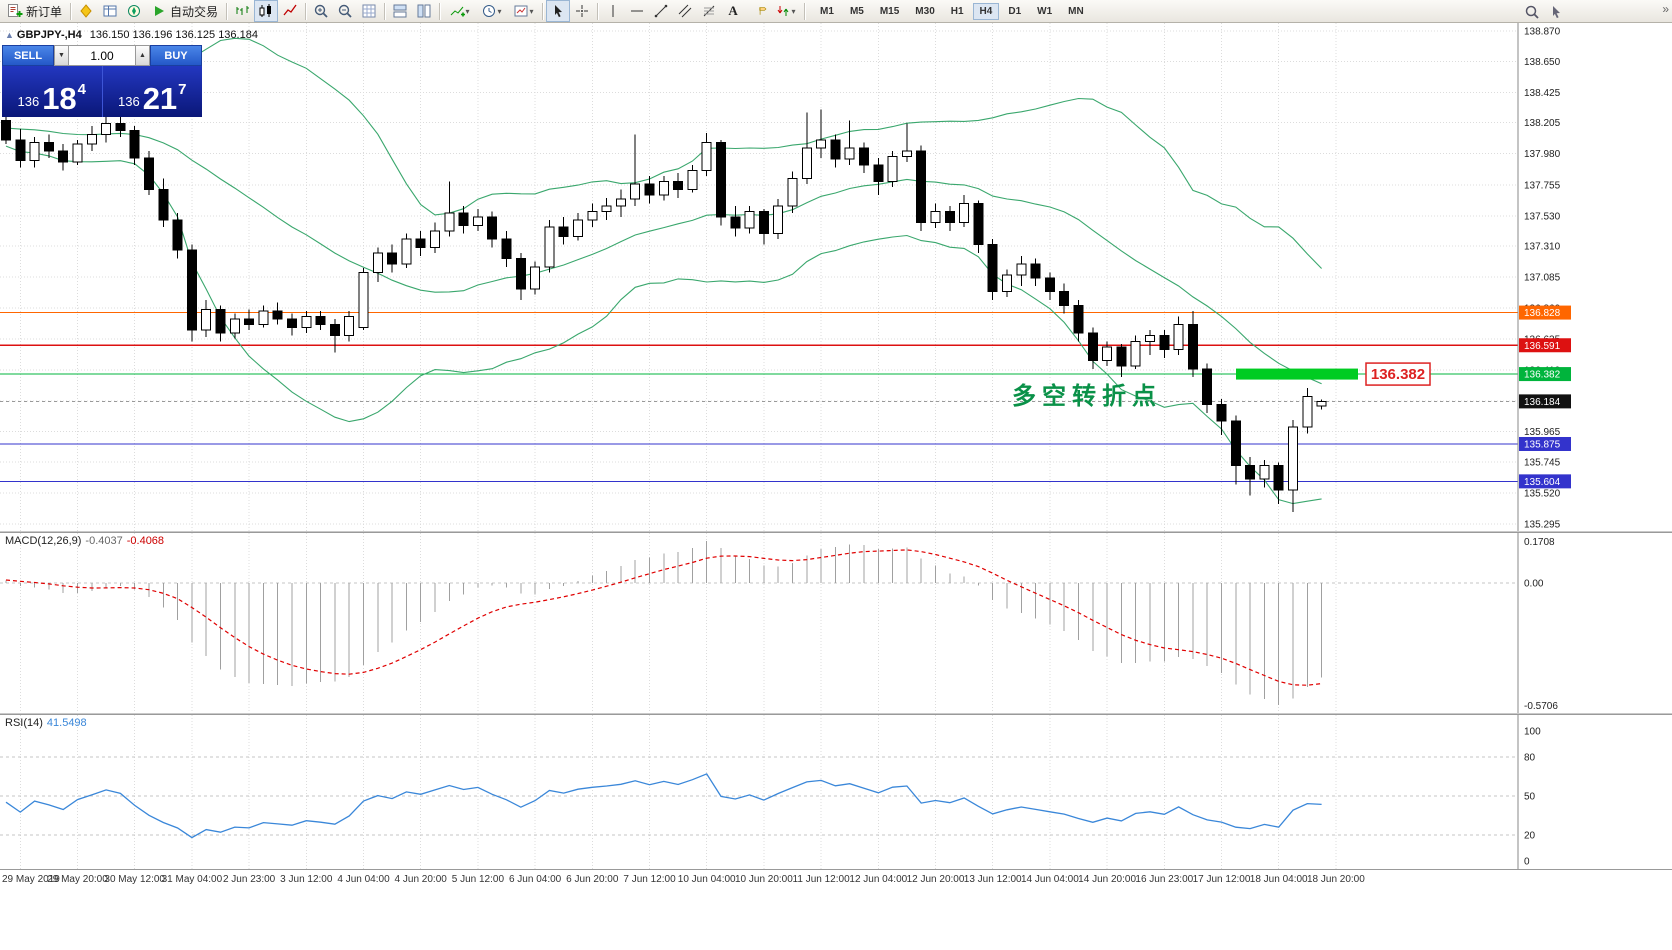 The height and width of the screenshot is (950, 1672). Describe the element at coordinates (706, 879) in the screenshot. I see `time-label: 10 Jun 04:00` at that location.